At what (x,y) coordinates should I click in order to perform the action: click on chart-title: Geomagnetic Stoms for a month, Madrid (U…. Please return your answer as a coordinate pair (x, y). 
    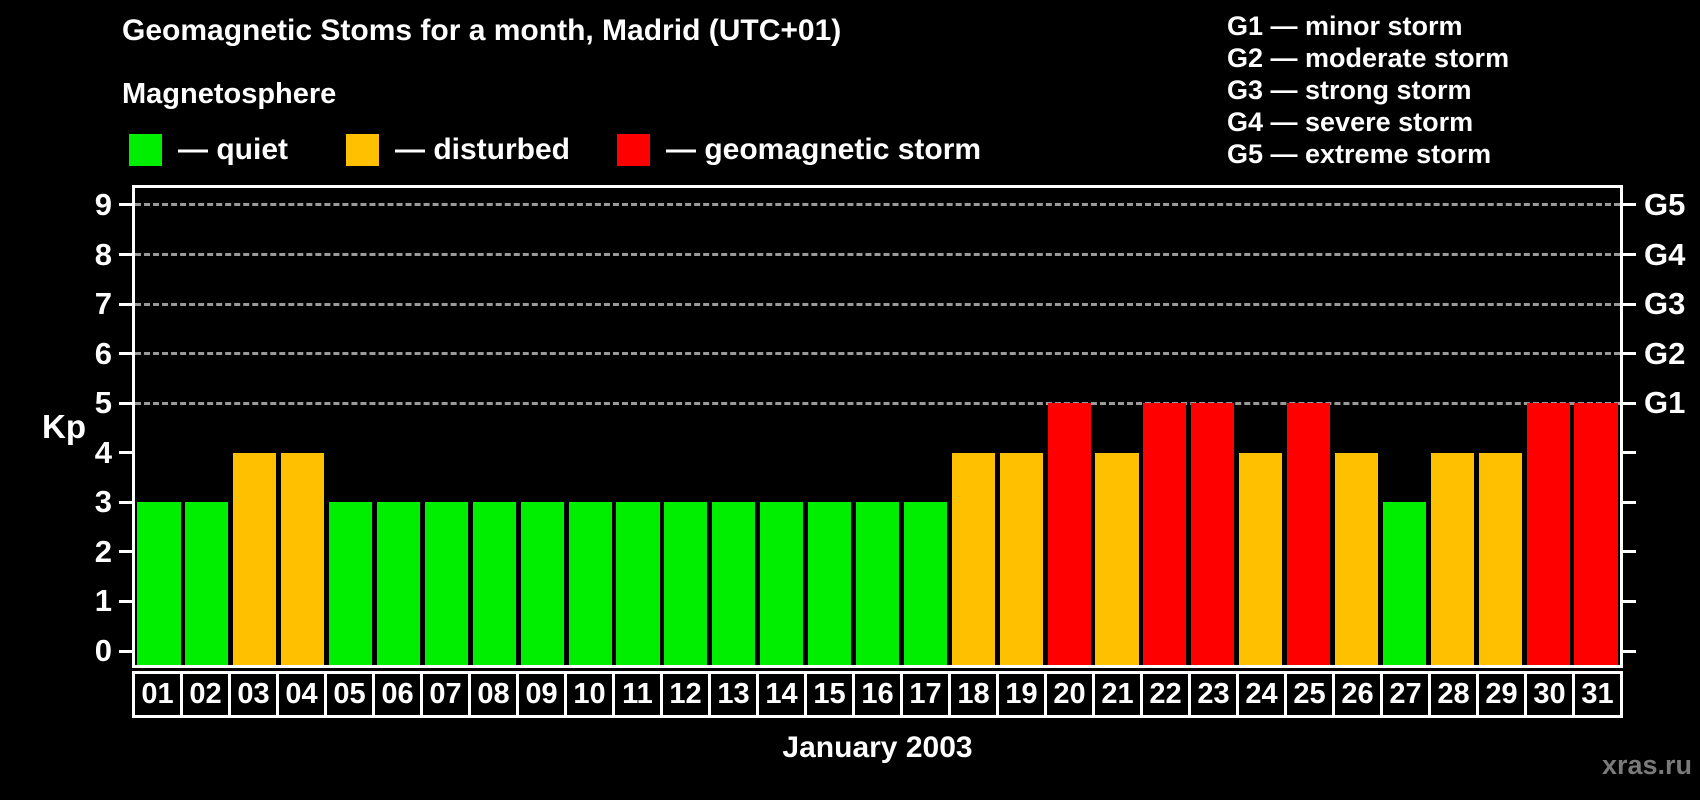
    Looking at the image, I should click on (482, 30).